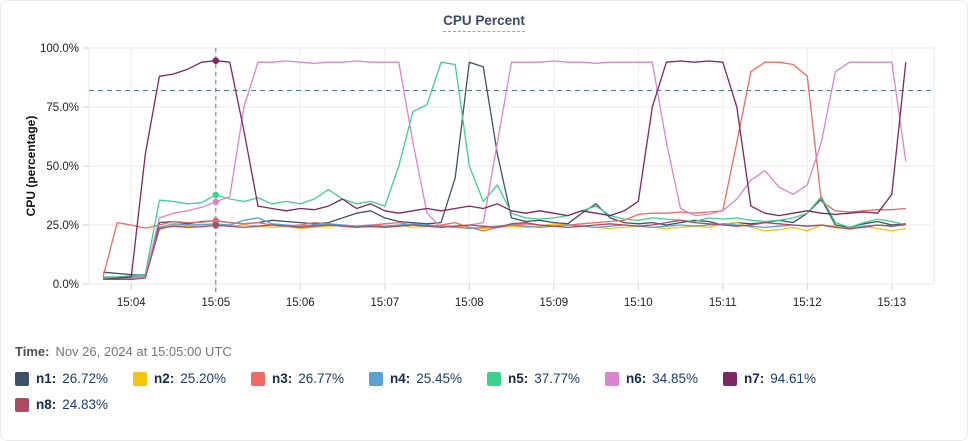  I want to click on time-label: Time:, so click(32, 351).